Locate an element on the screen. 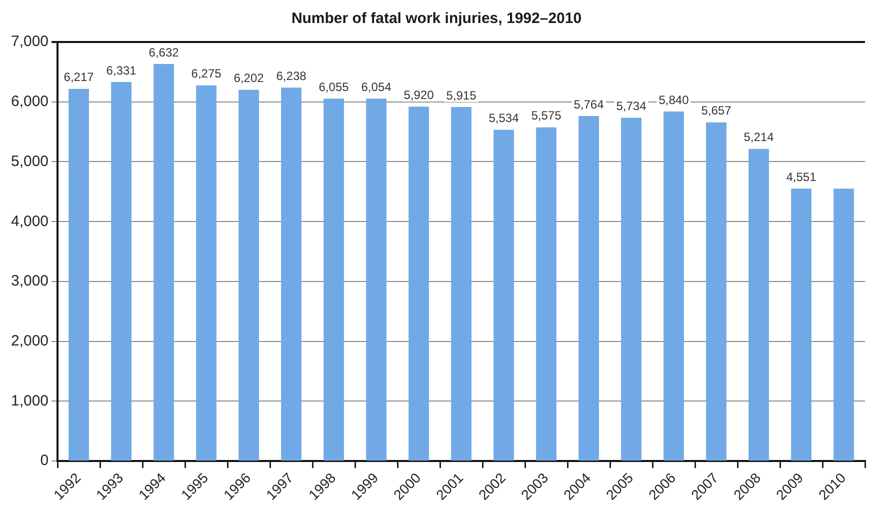 Image resolution: width=871 pixels, height=510 pixels. y-tick-label: 3,000 is located at coordinates (29, 281).